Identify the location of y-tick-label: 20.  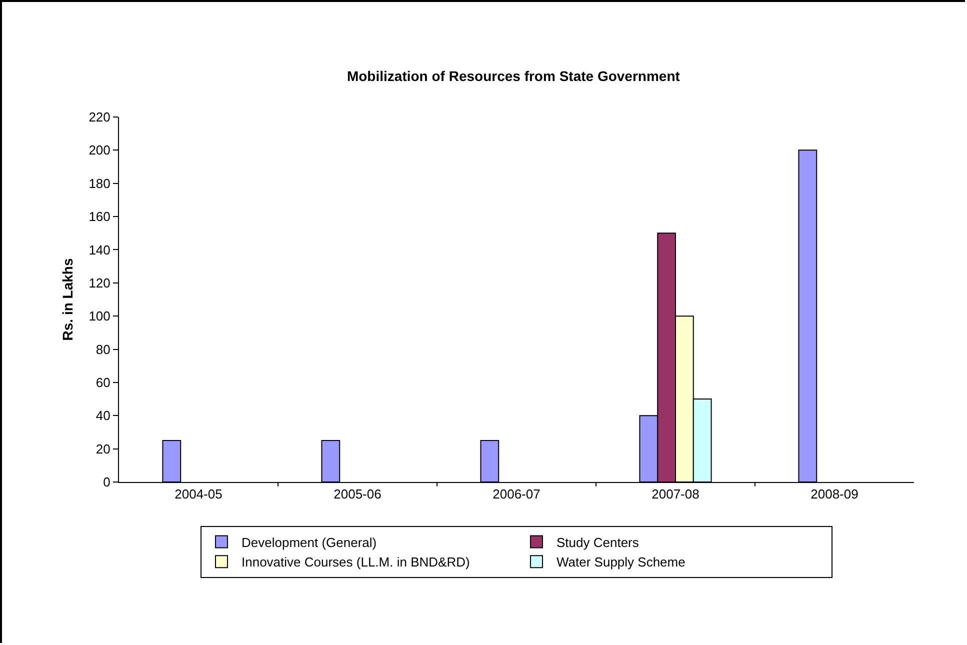
(103, 448).